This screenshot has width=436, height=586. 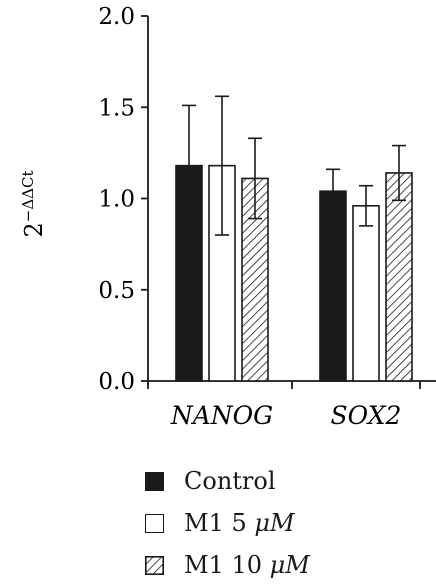 What do you see at coordinates (154, 565) in the screenshot?
I see `legend-swatch-m1-10um` at bounding box center [154, 565].